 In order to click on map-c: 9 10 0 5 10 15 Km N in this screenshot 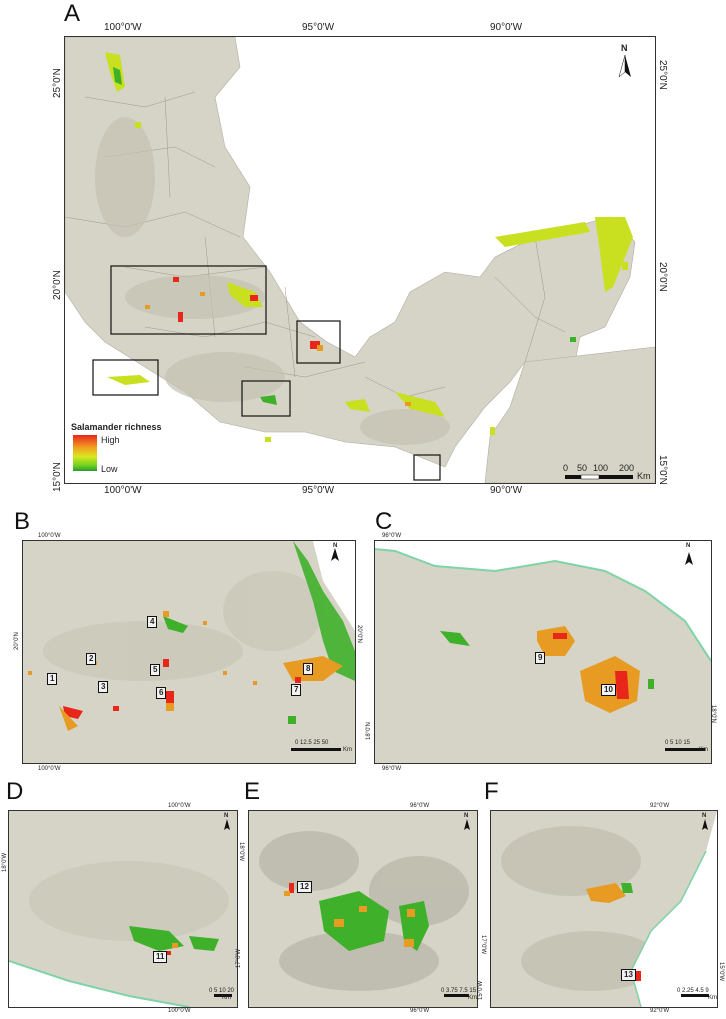, I will do `click(543, 652)`.